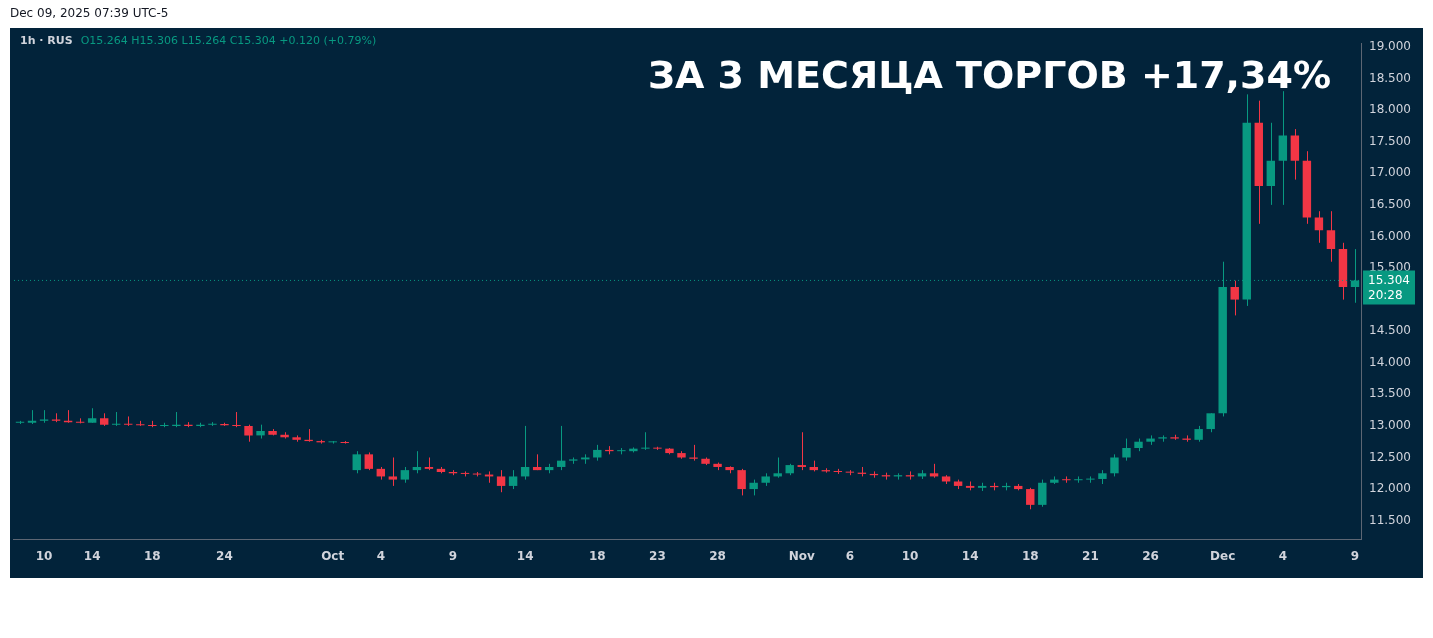  I want to click on y-tick-label: 18.000, so click(1390, 109).